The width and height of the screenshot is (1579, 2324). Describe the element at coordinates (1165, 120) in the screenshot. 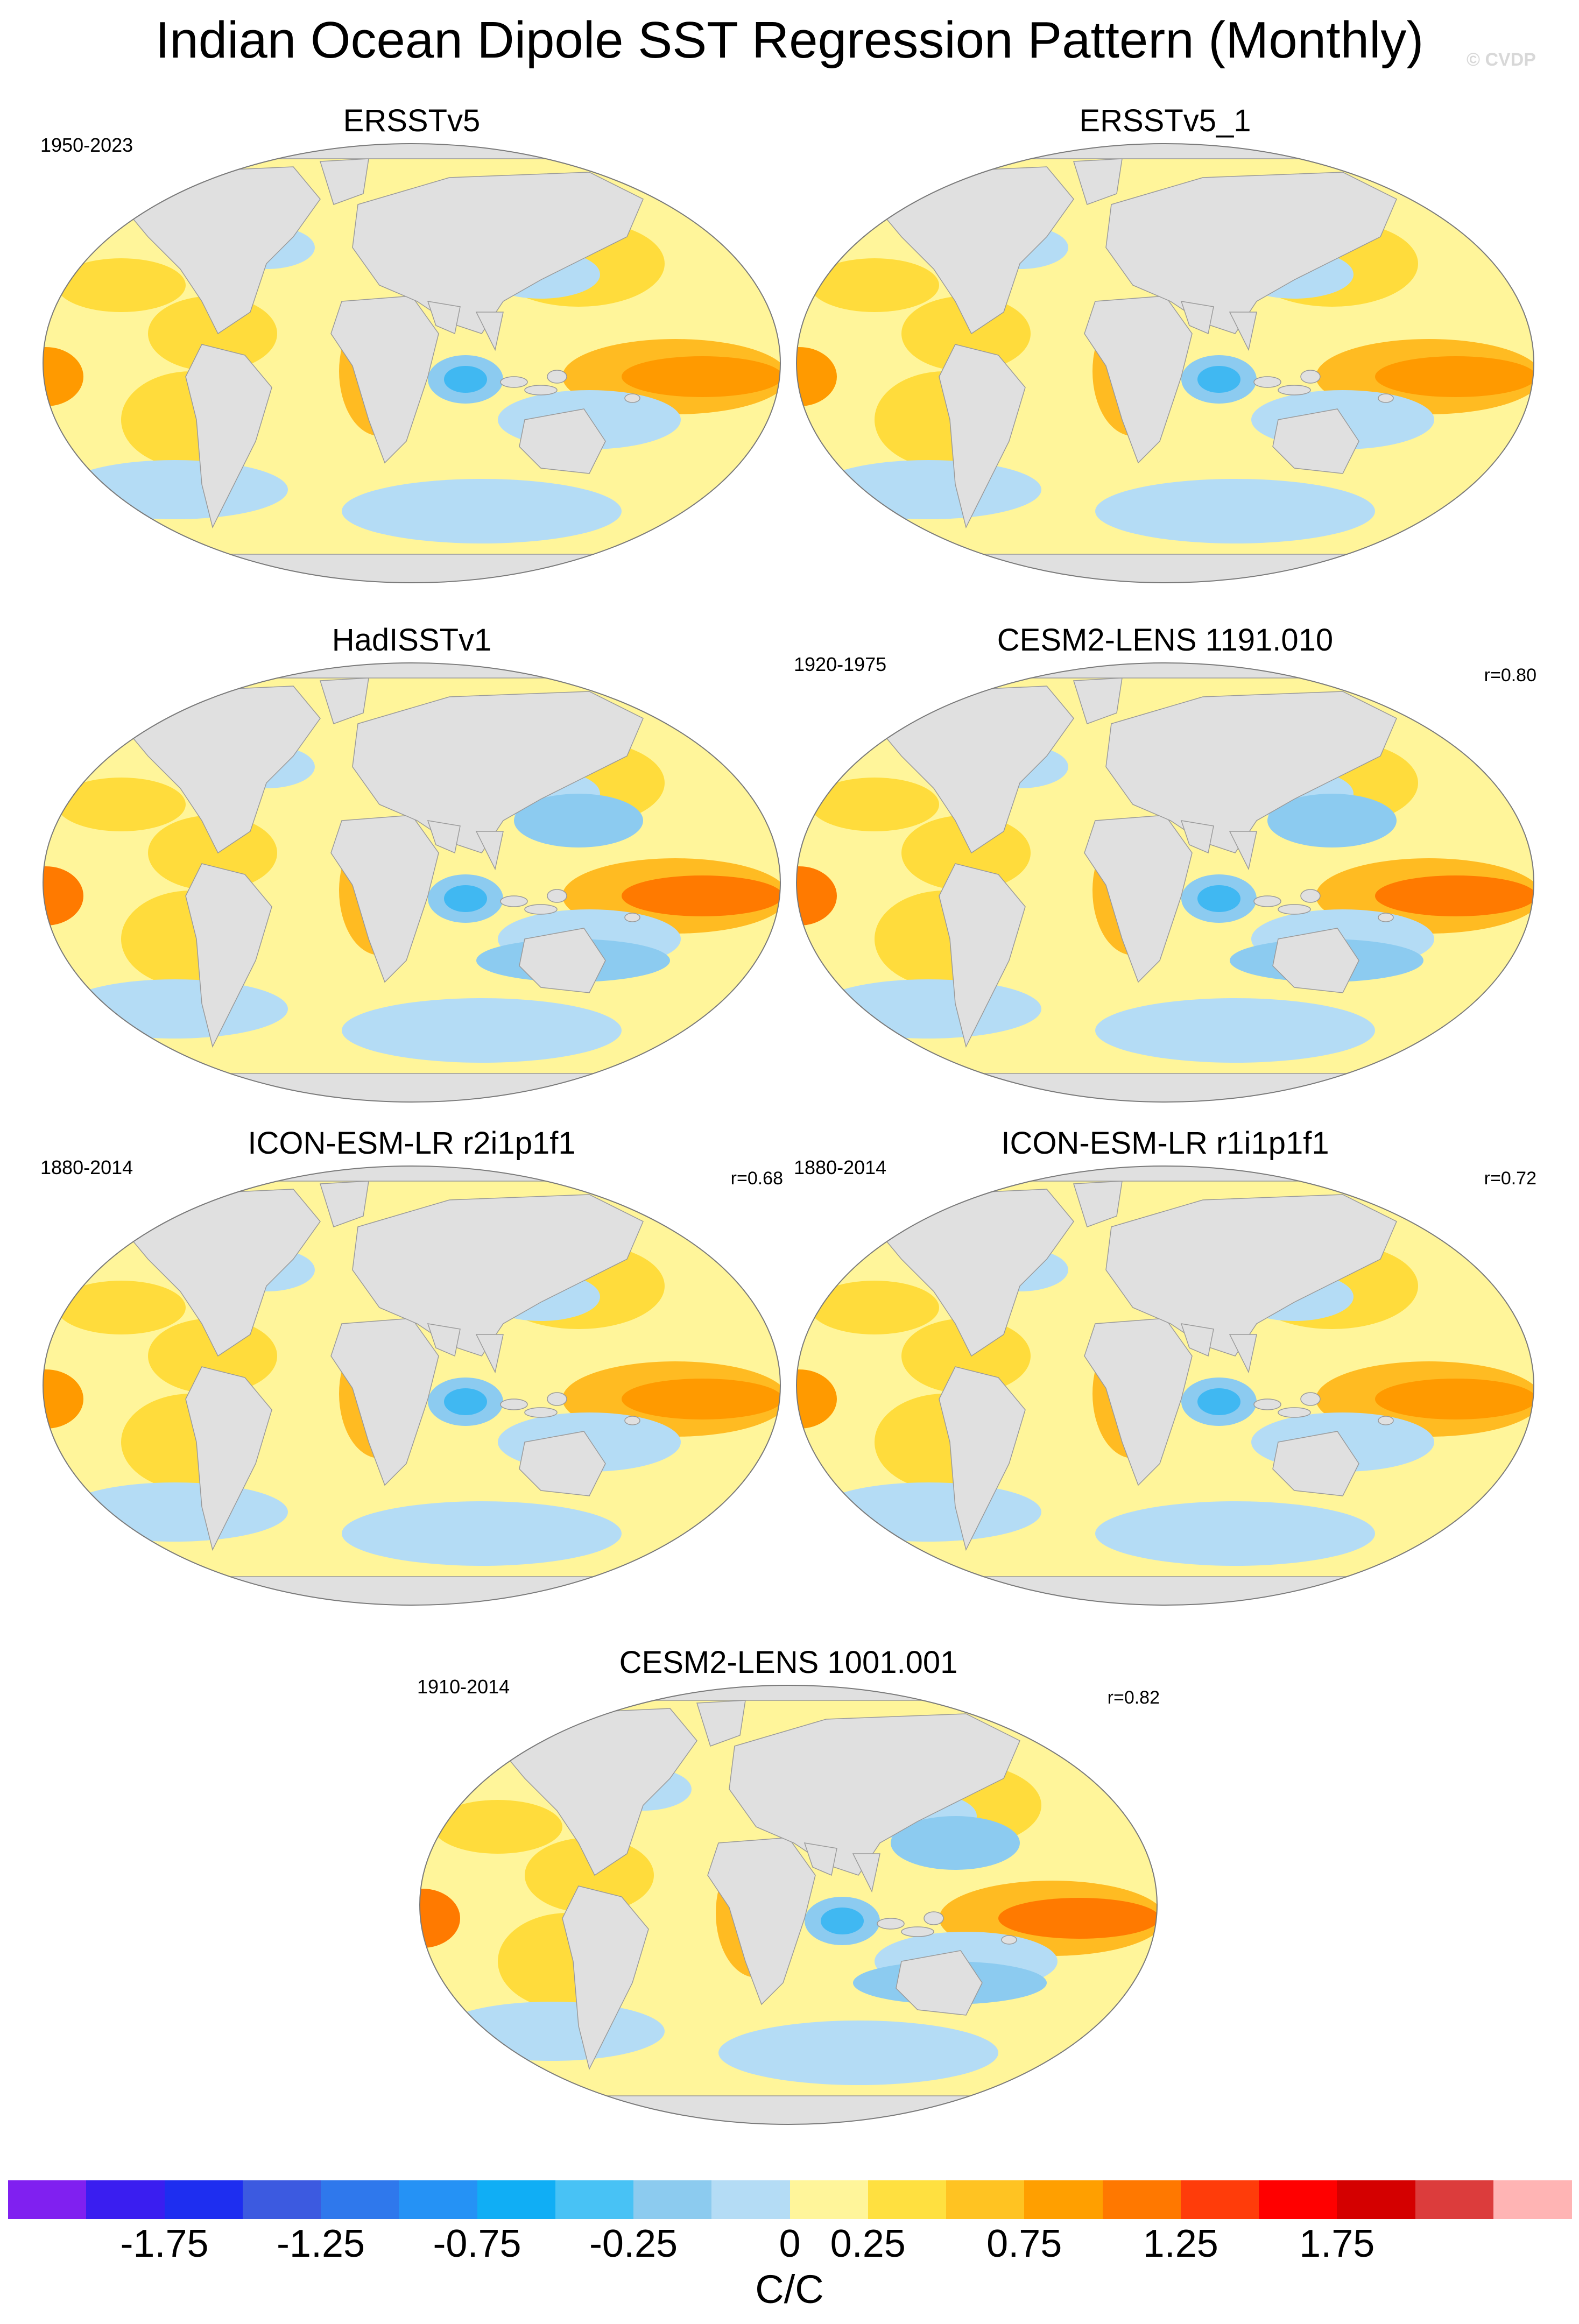

I see `panel-title: ERSSTv5_1` at that location.